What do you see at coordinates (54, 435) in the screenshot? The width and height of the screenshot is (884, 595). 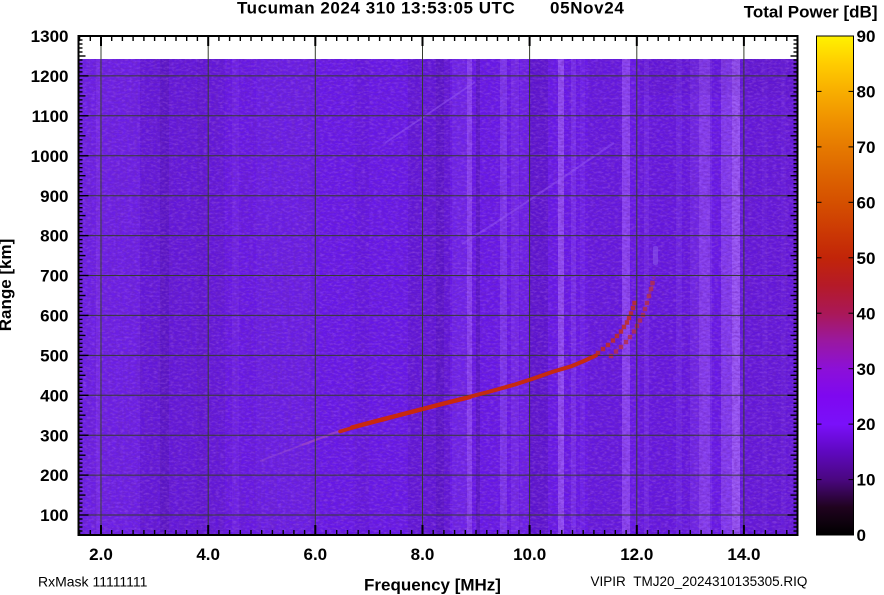 I see `svg-text: 300` at bounding box center [54, 435].